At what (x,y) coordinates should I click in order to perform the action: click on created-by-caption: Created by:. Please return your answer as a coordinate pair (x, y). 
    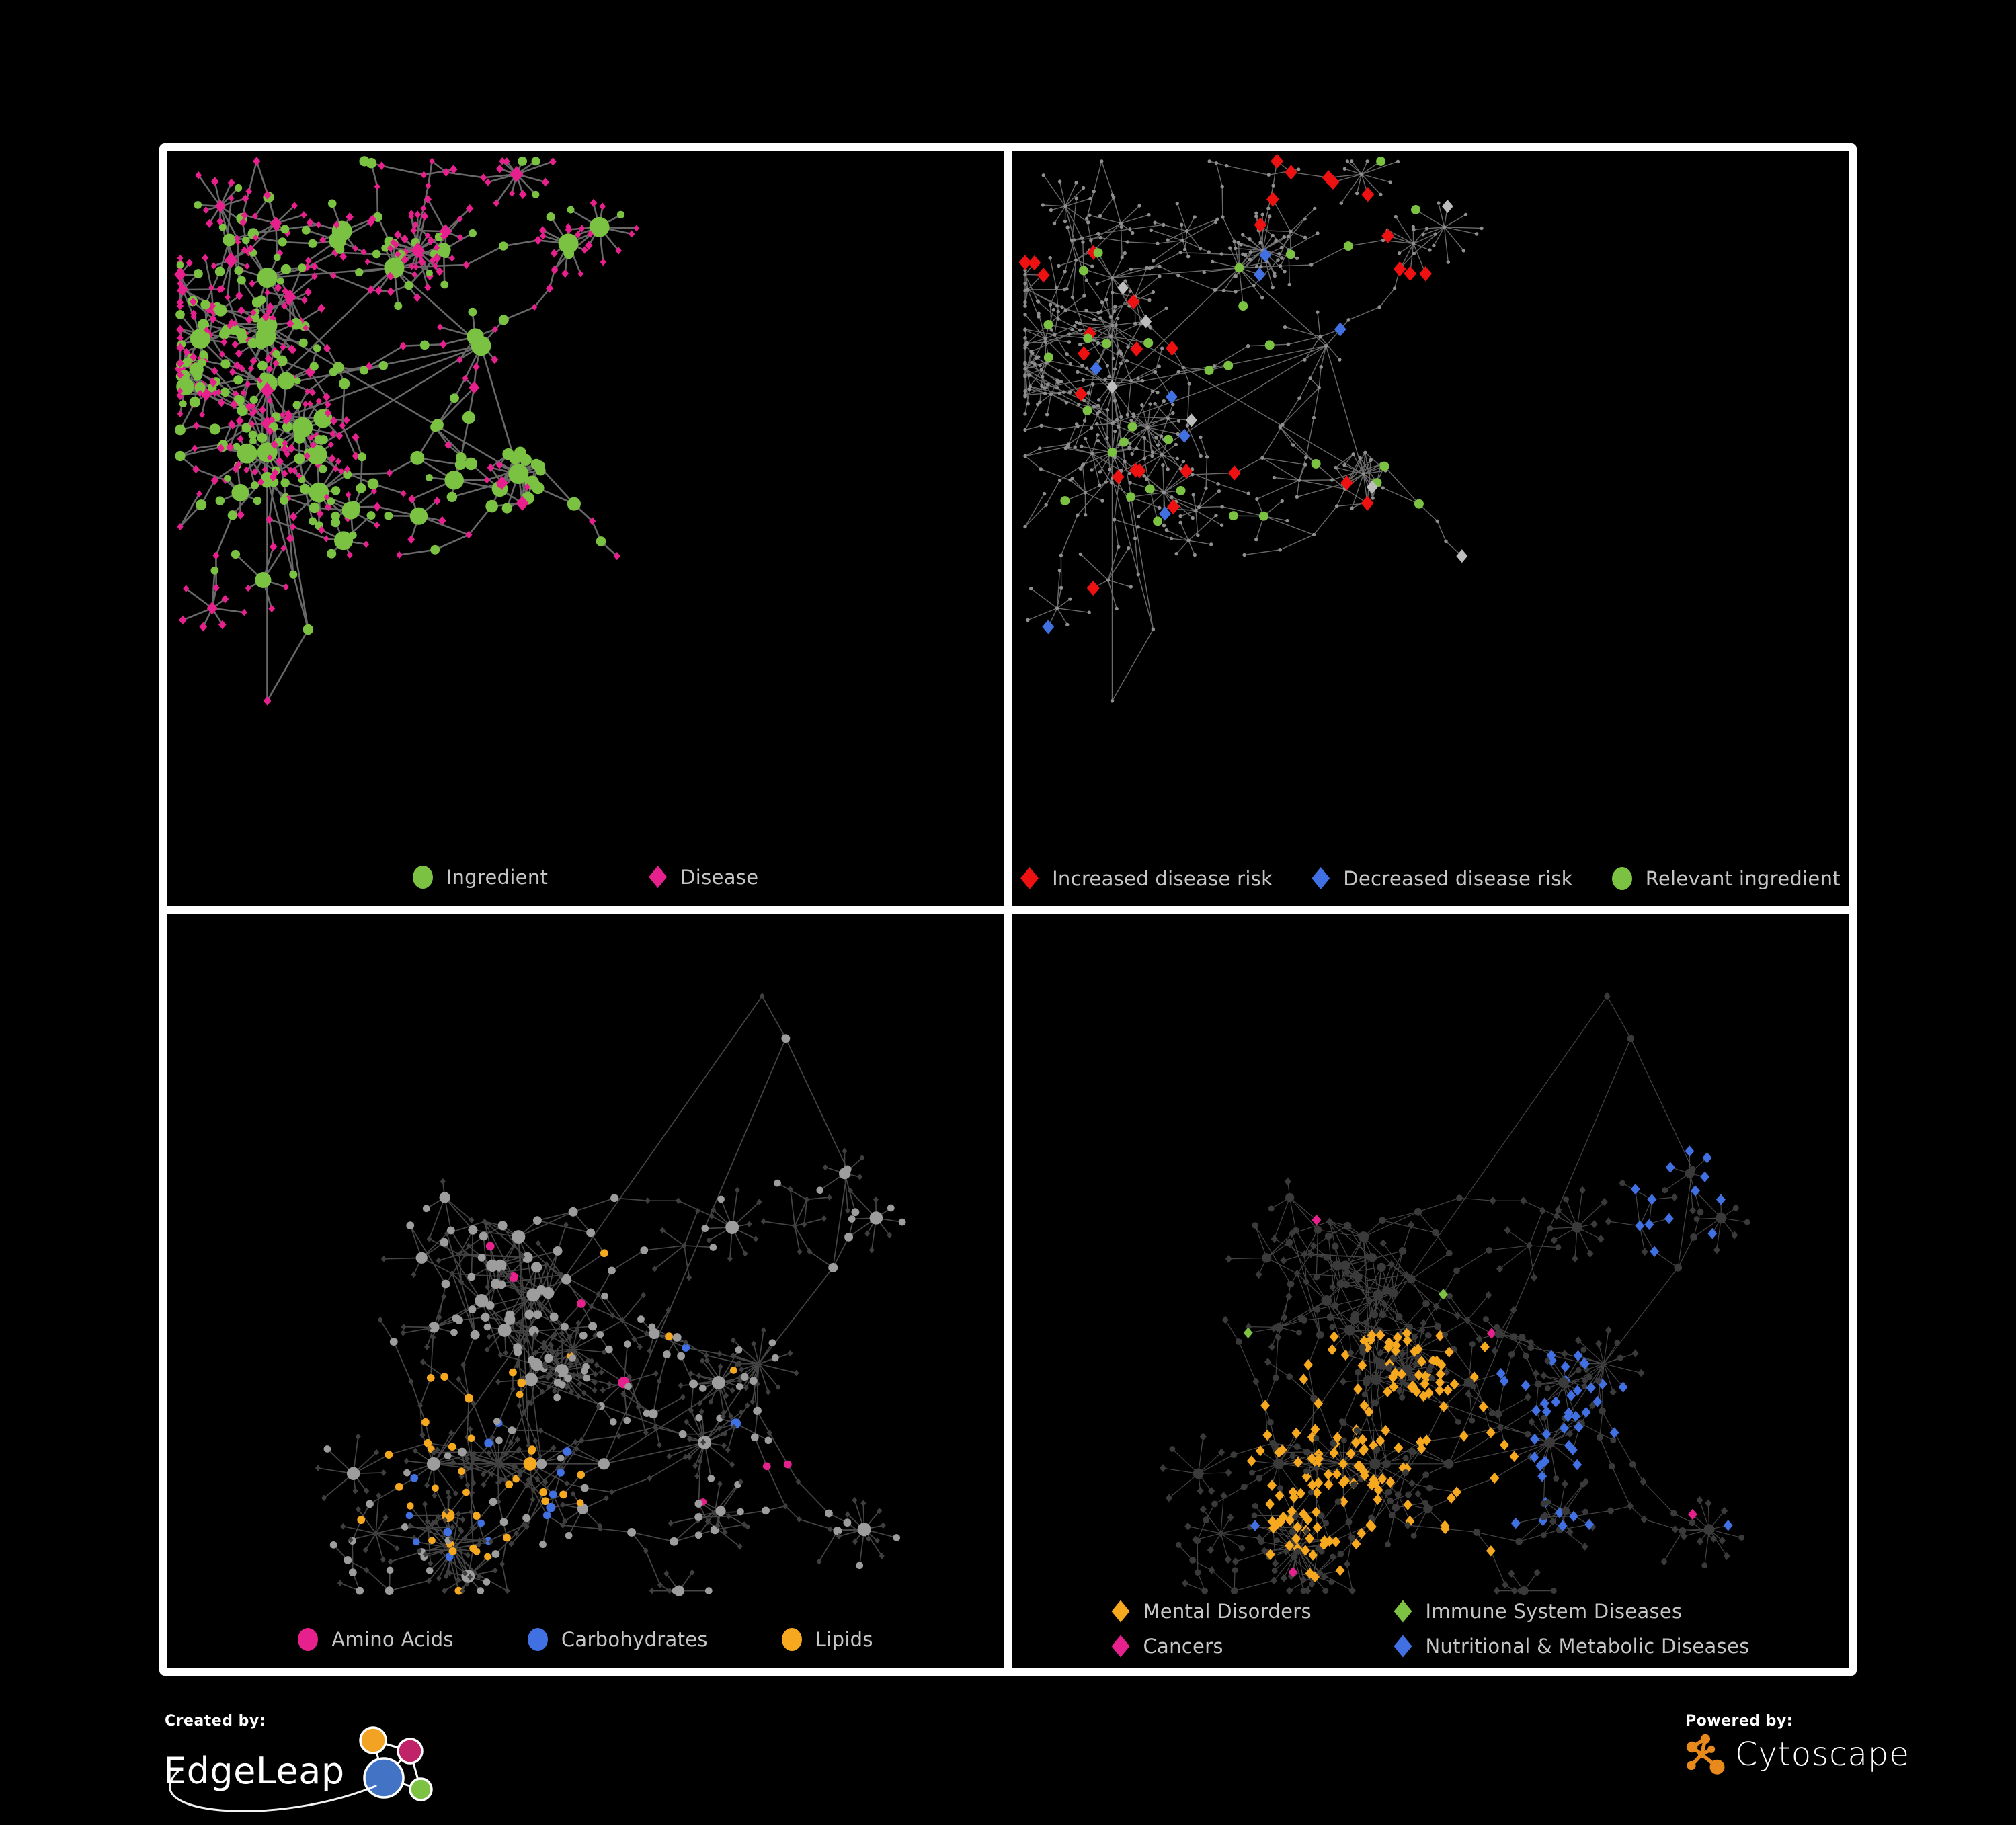
    Looking at the image, I should click on (215, 1721).